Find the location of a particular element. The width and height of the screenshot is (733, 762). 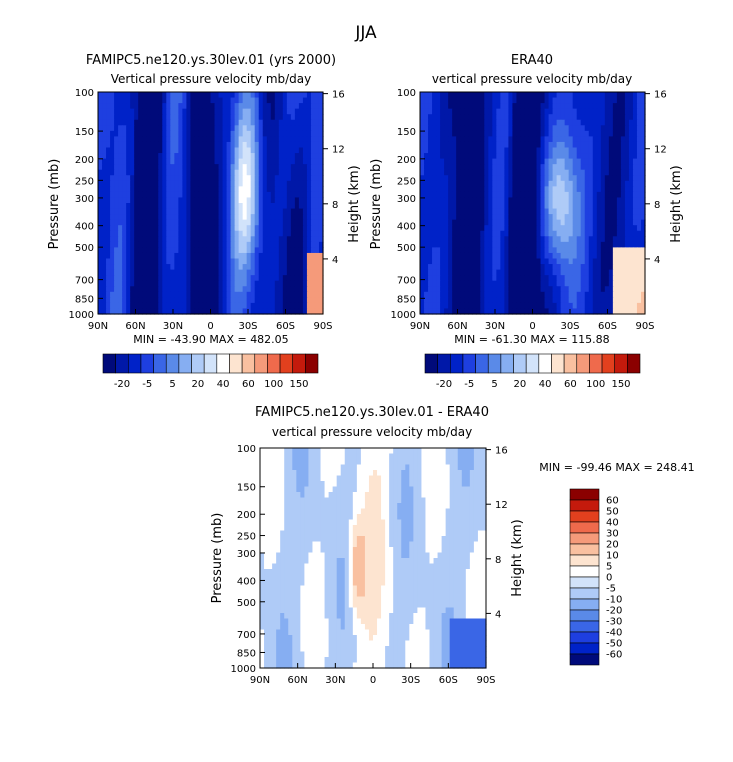

panel-model-colorbar: -20 -5 5 20 40 60 100 150 is located at coordinates (210, 371).